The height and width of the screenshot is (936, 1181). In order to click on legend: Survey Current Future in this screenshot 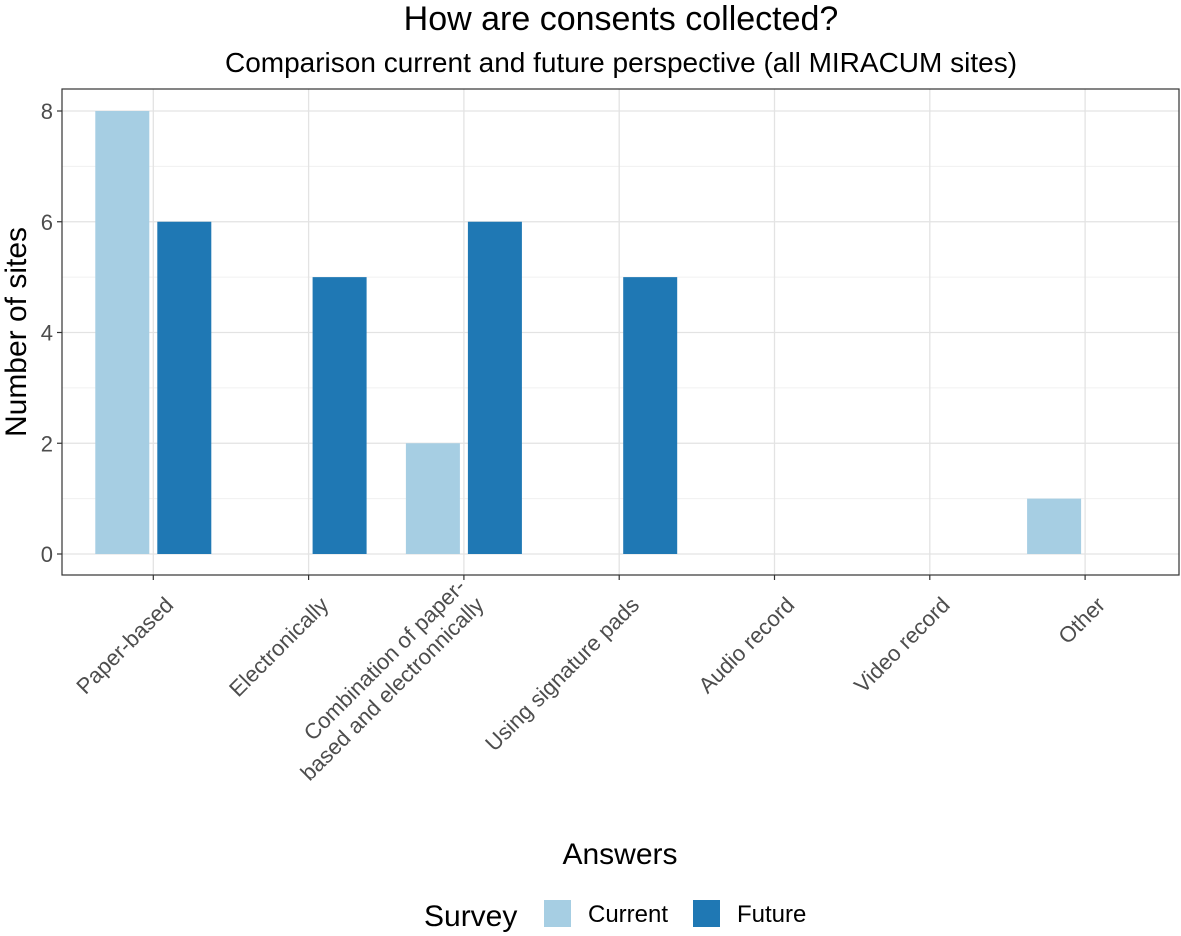, I will do `click(615, 916)`.